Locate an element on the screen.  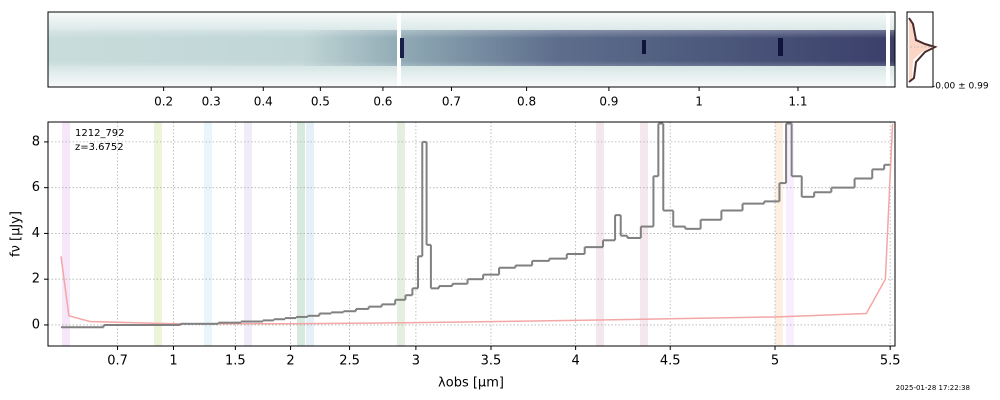
x-tick-label: 0.5 is located at coordinates (320, 102).